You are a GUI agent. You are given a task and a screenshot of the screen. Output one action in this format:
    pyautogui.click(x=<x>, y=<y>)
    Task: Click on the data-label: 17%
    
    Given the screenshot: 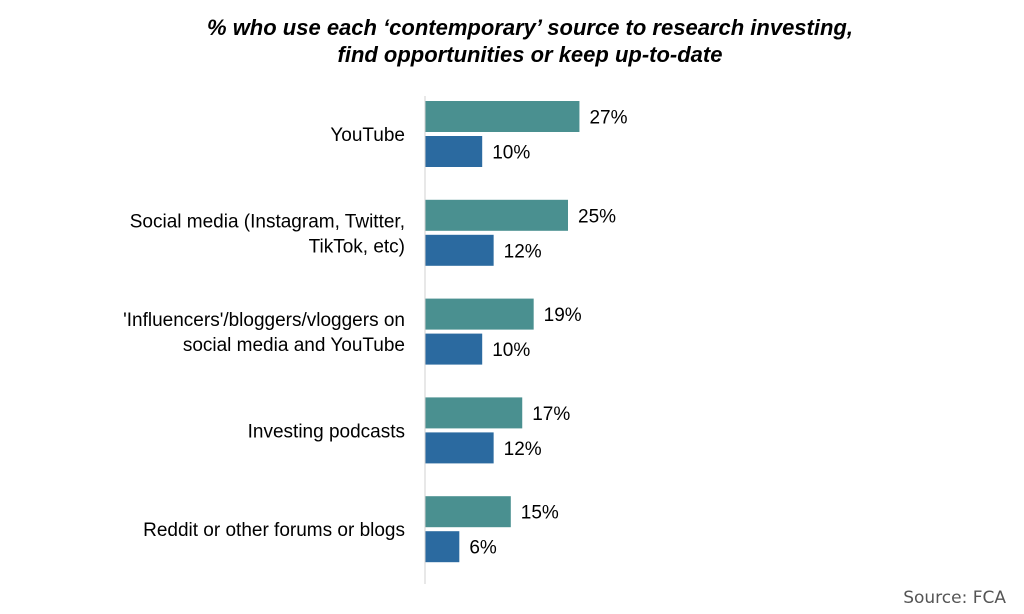 What is the action you would take?
    pyautogui.click(x=551, y=414)
    